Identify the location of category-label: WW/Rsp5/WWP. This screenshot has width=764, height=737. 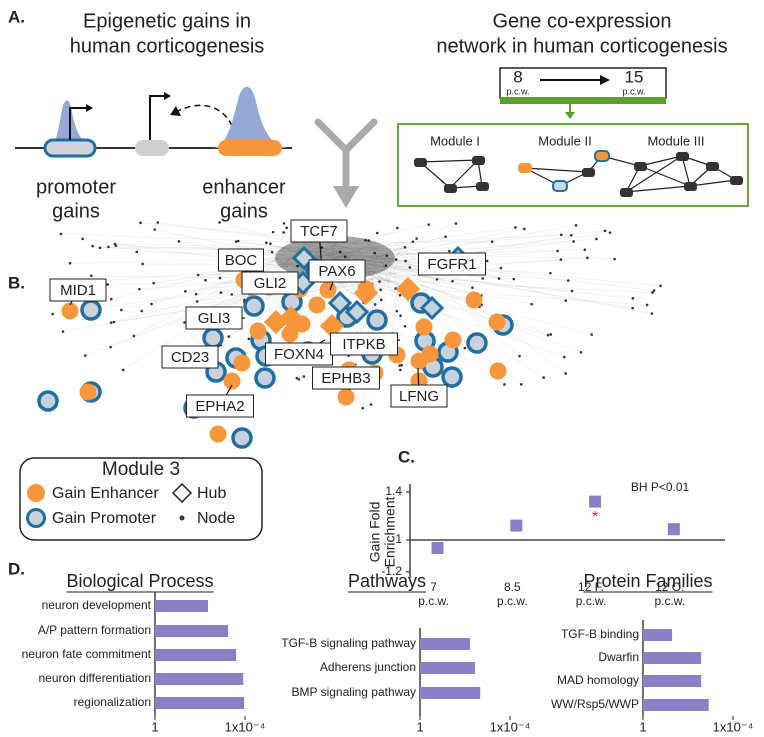
(595, 704).